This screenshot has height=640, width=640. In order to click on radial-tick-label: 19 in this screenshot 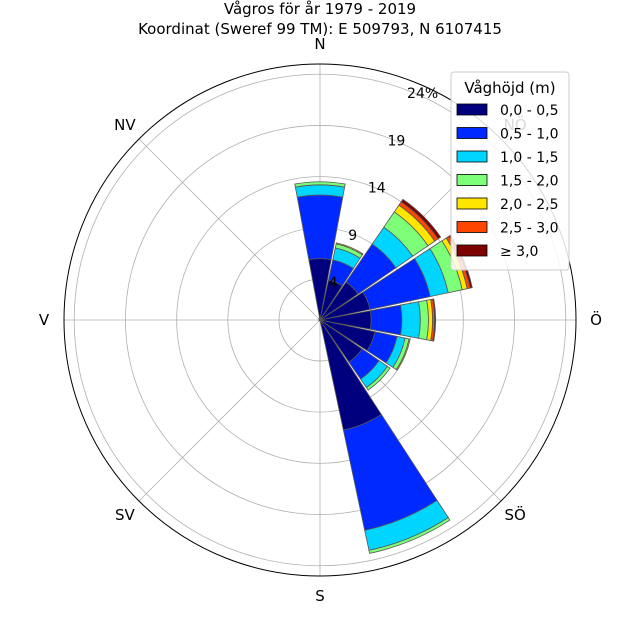, I will do `click(396, 141)`.